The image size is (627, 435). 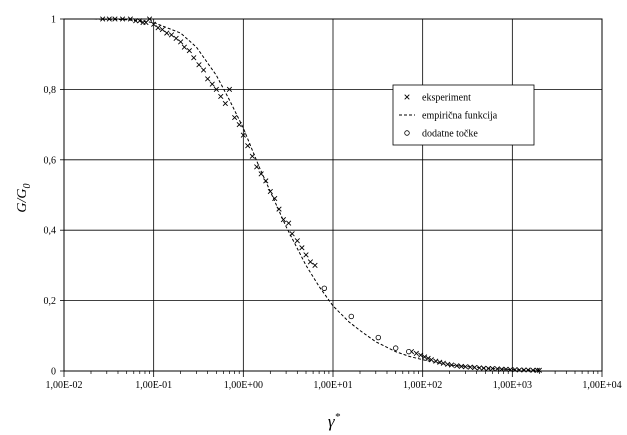 What do you see at coordinates (601, 385) in the screenshot?
I see `x-tick-label: 1,00E+04` at bounding box center [601, 385].